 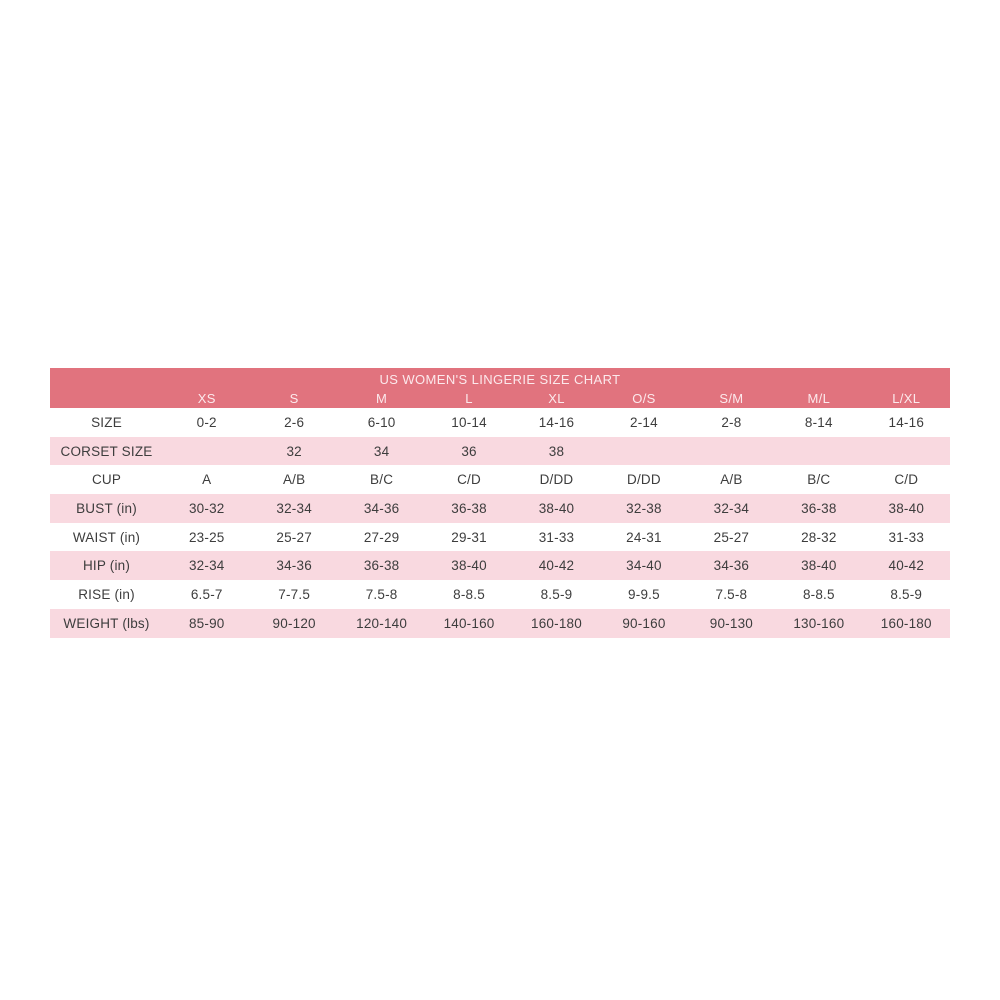 What do you see at coordinates (206, 537) in the screenshot?
I see `size-value-cell: 23-25` at bounding box center [206, 537].